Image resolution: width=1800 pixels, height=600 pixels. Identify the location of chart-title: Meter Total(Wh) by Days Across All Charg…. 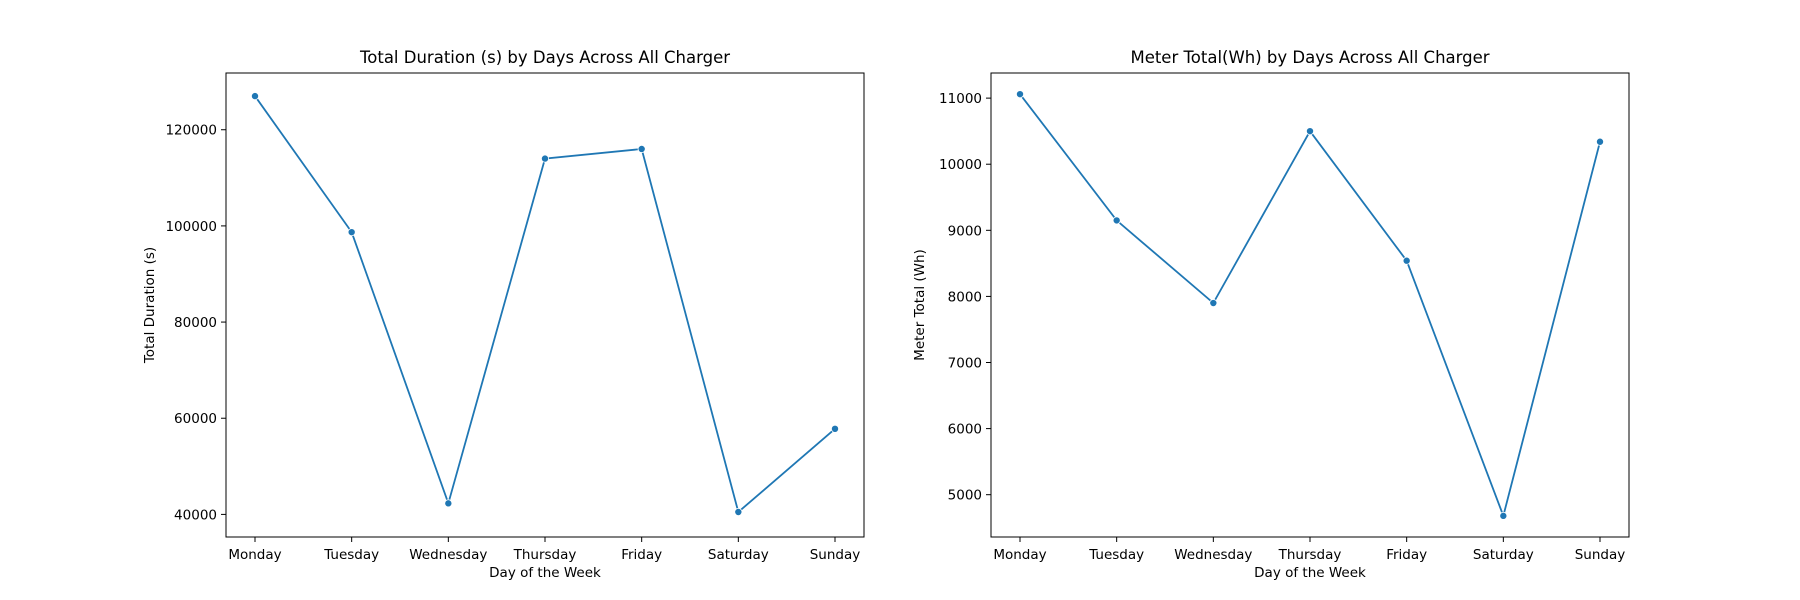
(1309, 57).